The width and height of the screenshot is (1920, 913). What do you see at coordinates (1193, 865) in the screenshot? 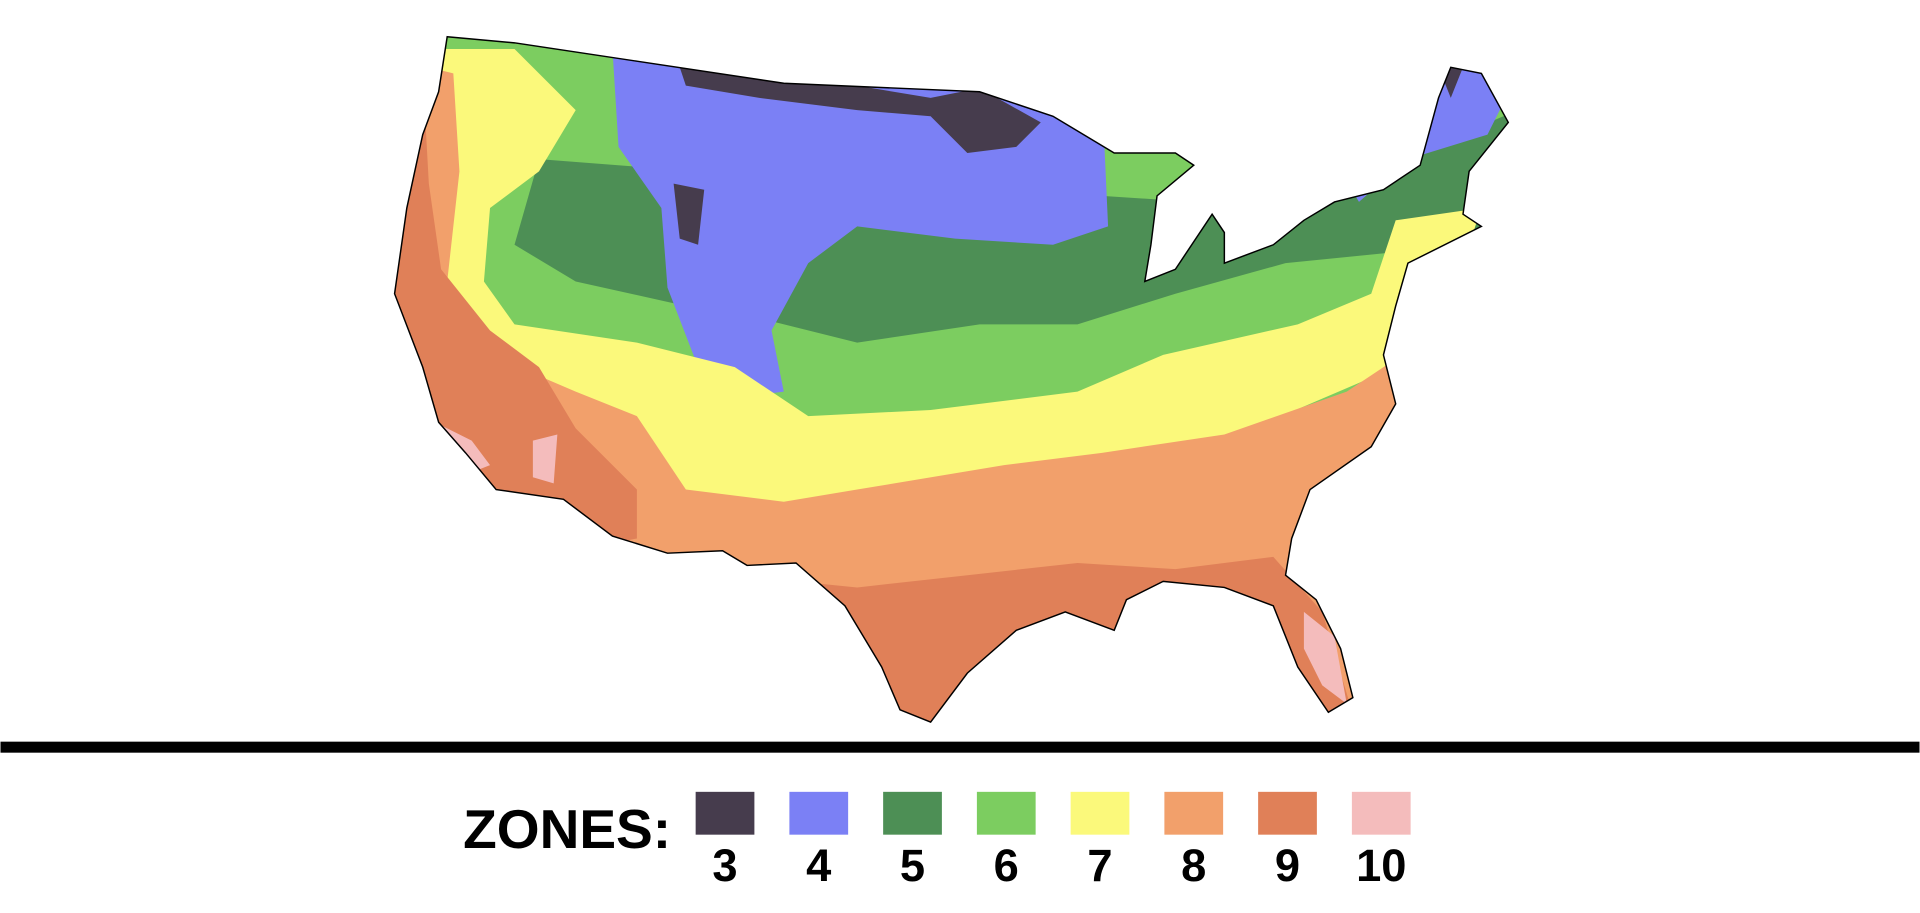
I see `legend-label: 8` at bounding box center [1193, 865].